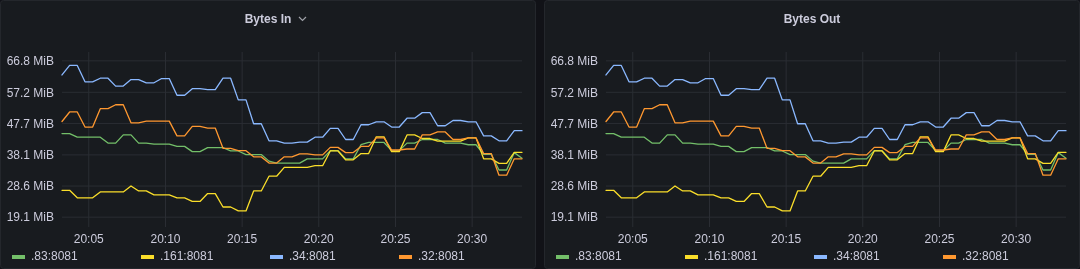 The image size is (1080, 269). What do you see at coordinates (268, 19) in the screenshot?
I see `chart-title: Bytes In` at bounding box center [268, 19].